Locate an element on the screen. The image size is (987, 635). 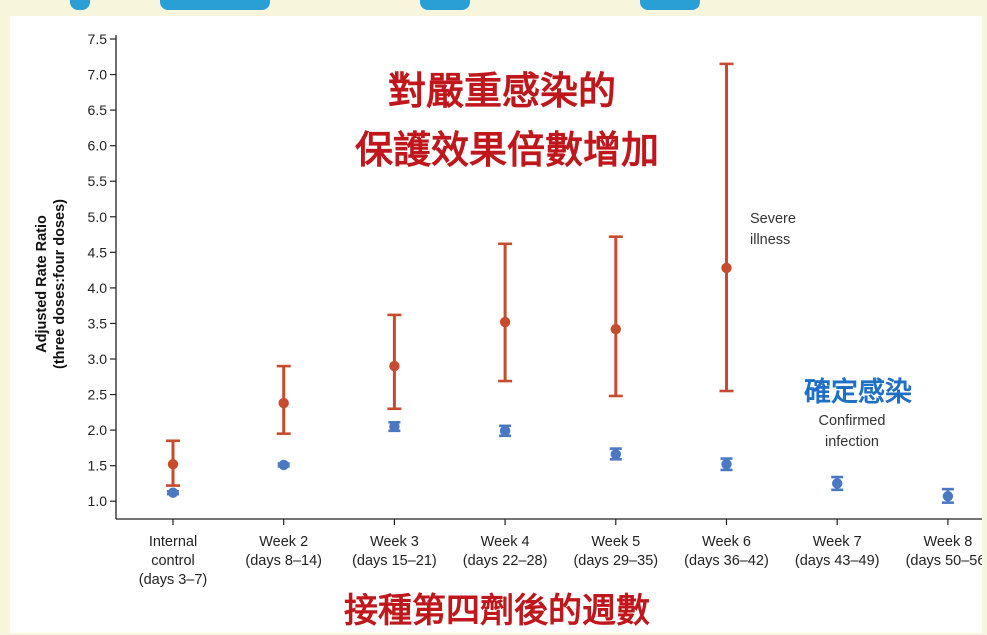
y-tick-label: 4.0 is located at coordinates (98, 288).